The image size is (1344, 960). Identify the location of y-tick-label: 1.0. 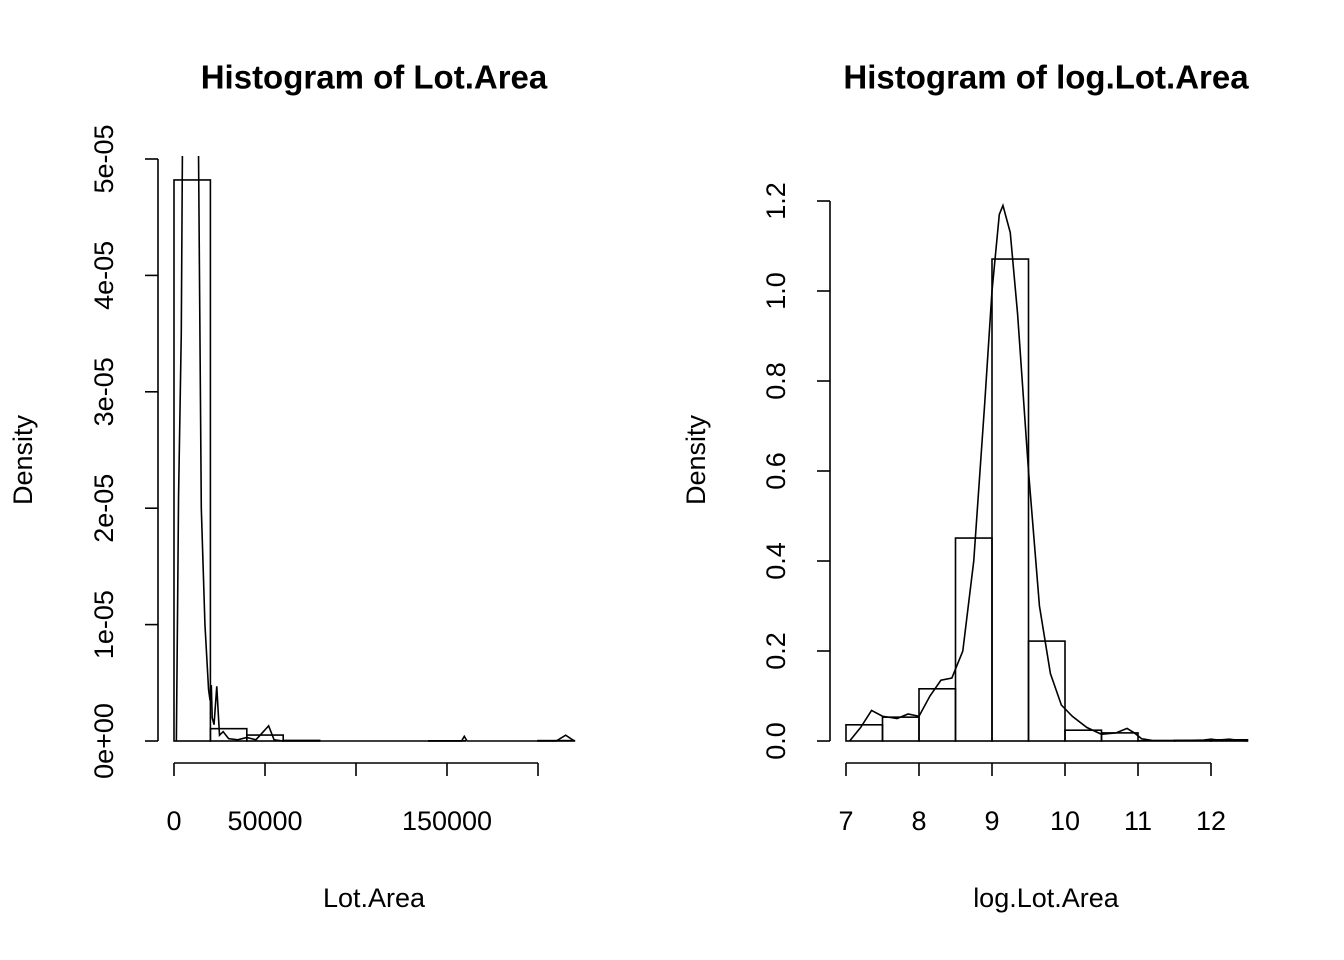
(776, 291).